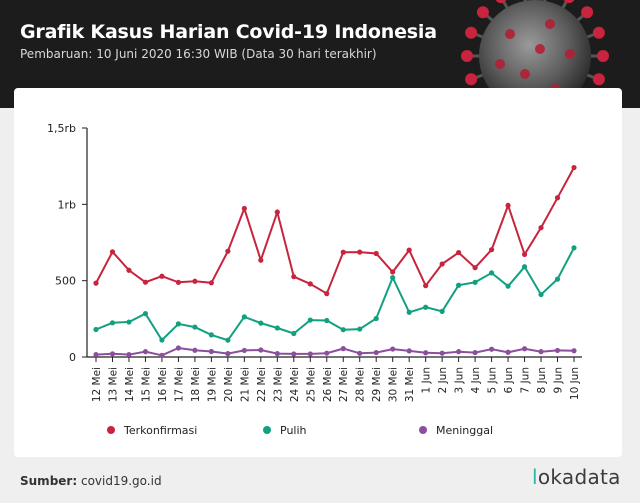  Describe the element at coordinates (535, 477) in the screenshot. I see `logo-prefix: l` at that location.